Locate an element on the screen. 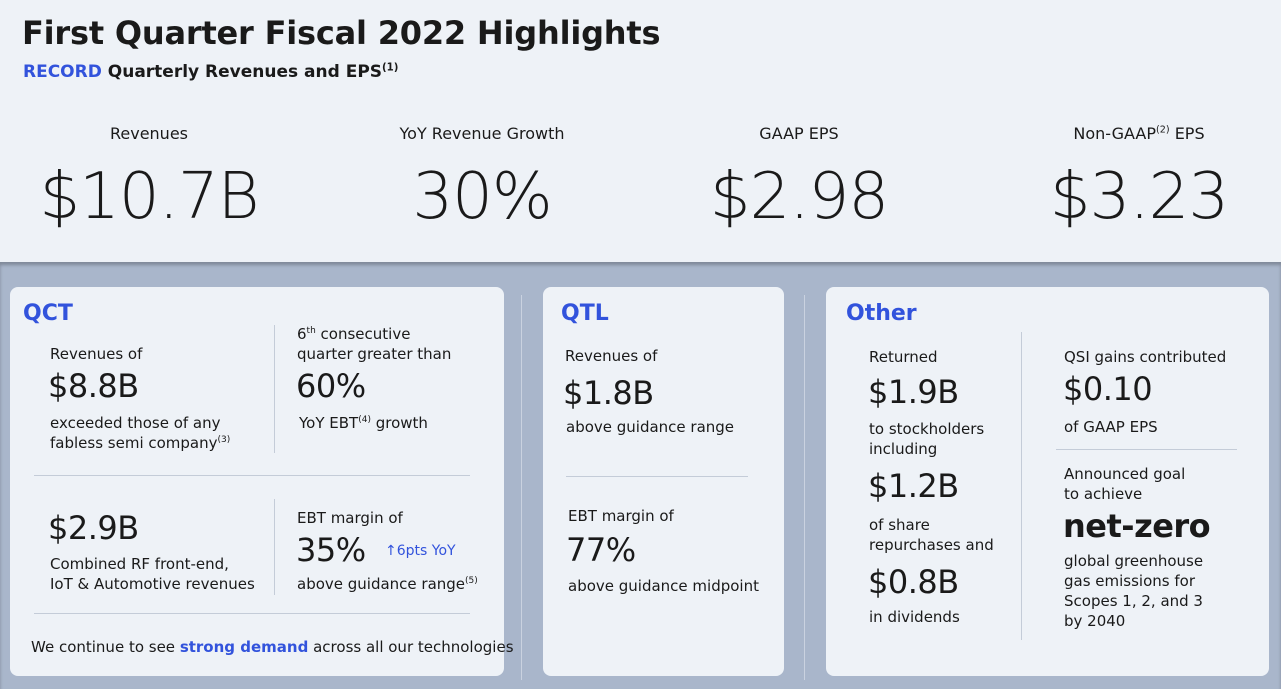  subtitle-text: Quarterly Revenues and EPS is located at coordinates (245, 72).